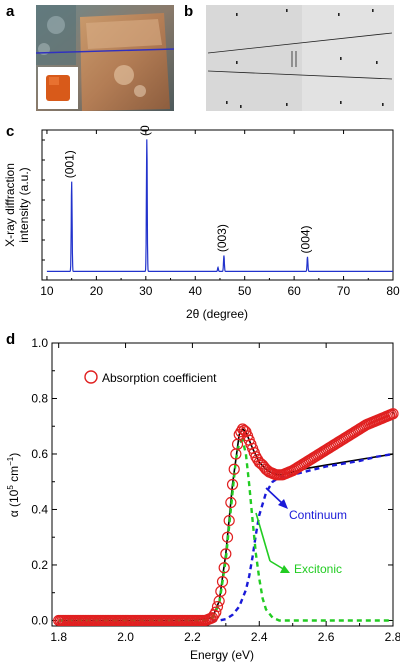 This screenshot has width=400, height=665. What do you see at coordinates (10, 11) in the screenshot?
I see `panel-label-a: a` at bounding box center [10, 11].